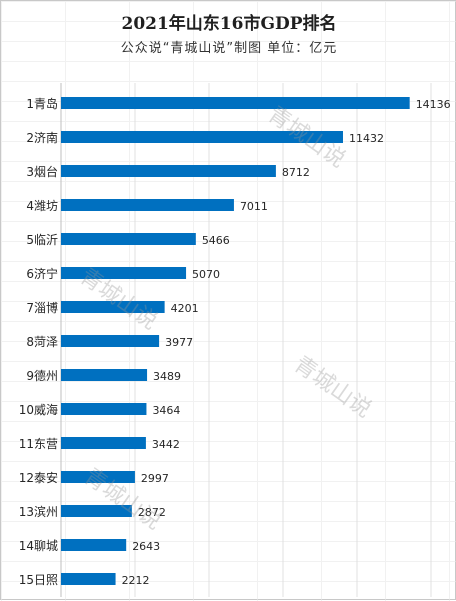 The height and width of the screenshot is (601, 456). Describe the element at coordinates (254, 206) in the screenshot. I see `data-label: 7011` at that location.